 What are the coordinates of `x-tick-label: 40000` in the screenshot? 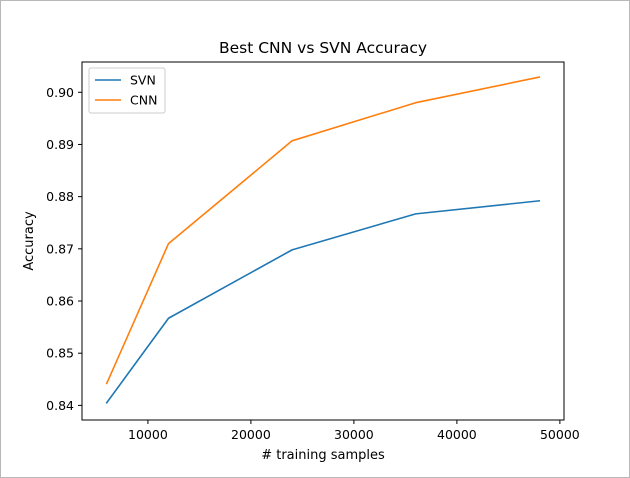 It's located at (457, 434).